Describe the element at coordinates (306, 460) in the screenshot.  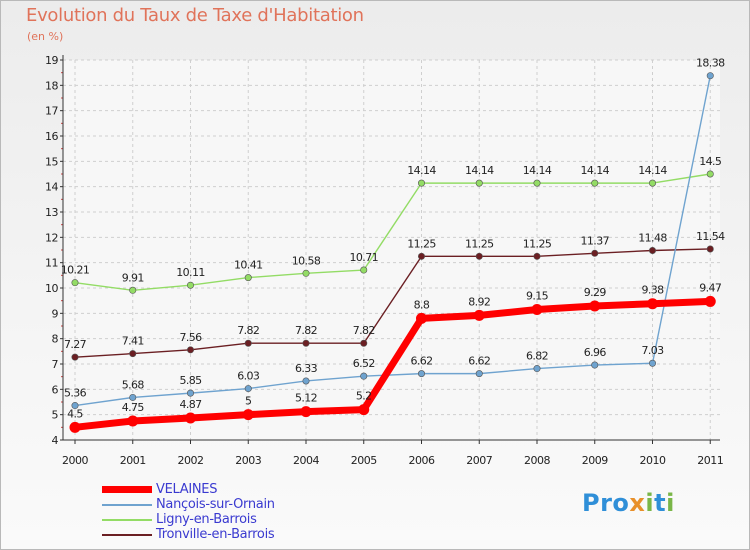
I see `x-tick-label: 2004` at that location.